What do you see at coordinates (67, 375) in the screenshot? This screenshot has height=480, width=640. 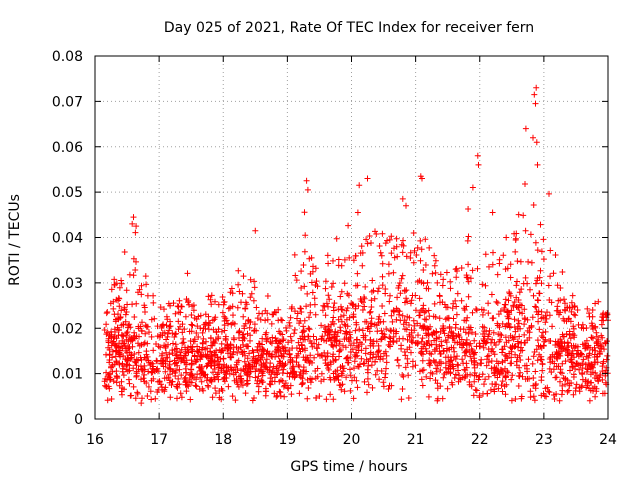 I see `y-tick-label: 0.01` at bounding box center [67, 375].